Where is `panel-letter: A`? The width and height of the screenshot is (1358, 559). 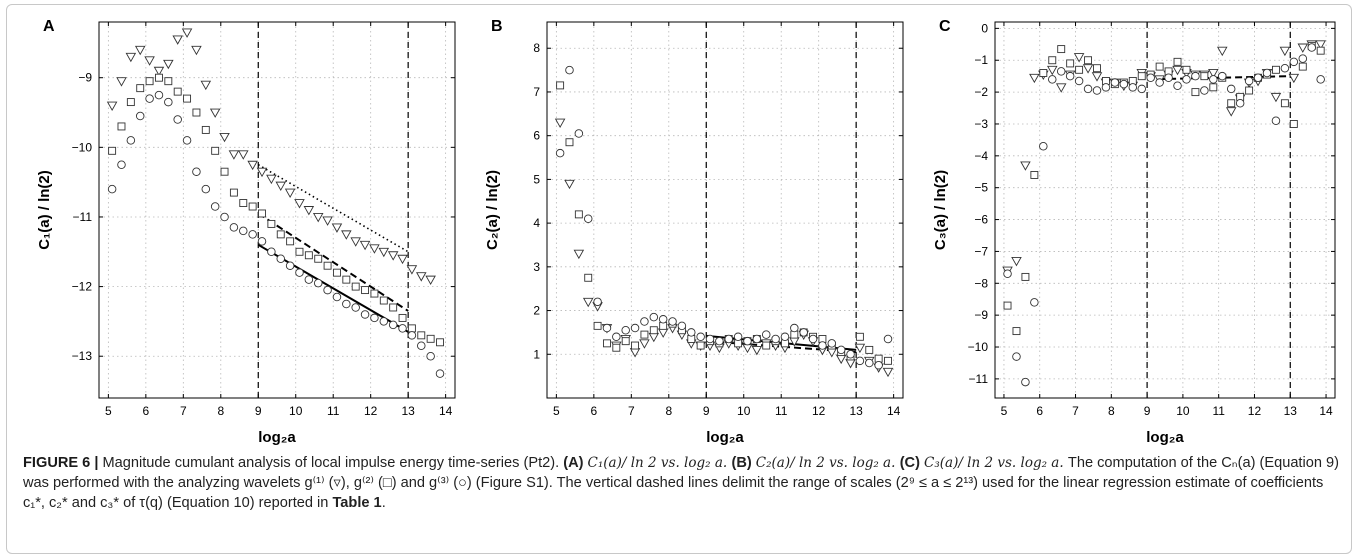
panel-letter: A is located at coordinates (49, 26).